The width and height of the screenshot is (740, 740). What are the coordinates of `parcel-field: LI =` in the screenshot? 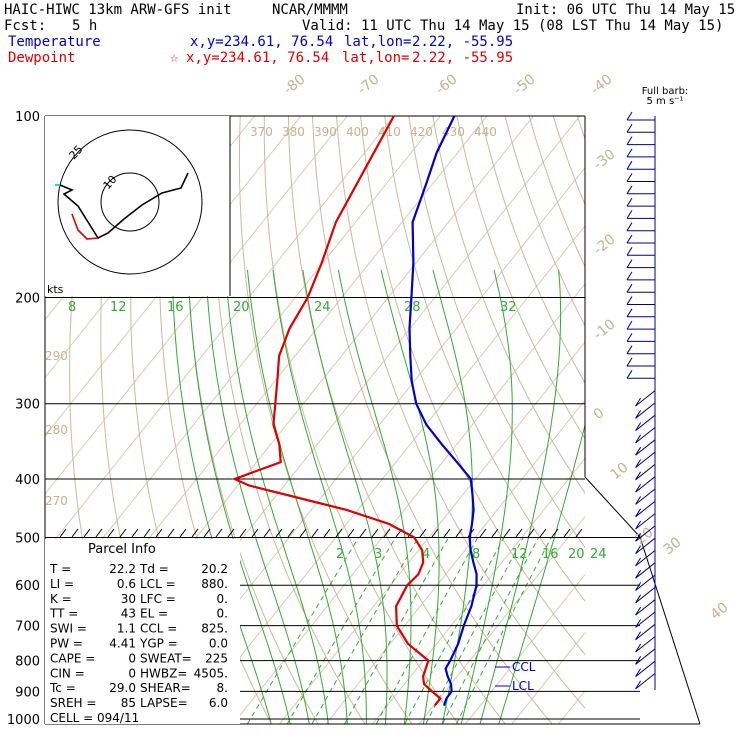 It's located at (62, 584).